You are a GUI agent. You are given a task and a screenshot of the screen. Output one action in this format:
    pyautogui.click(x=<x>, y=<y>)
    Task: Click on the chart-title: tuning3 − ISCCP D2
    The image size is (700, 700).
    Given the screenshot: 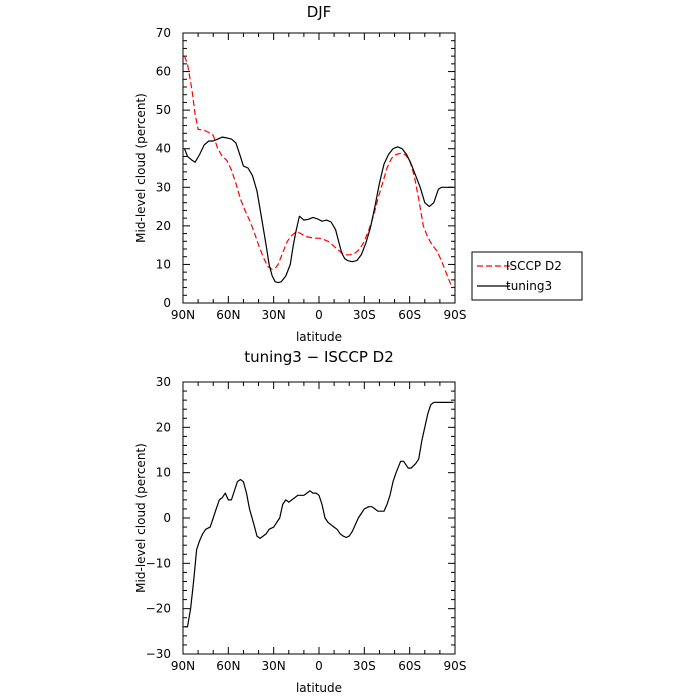 What is the action you would take?
    pyautogui.click(x=319, y=357)
    